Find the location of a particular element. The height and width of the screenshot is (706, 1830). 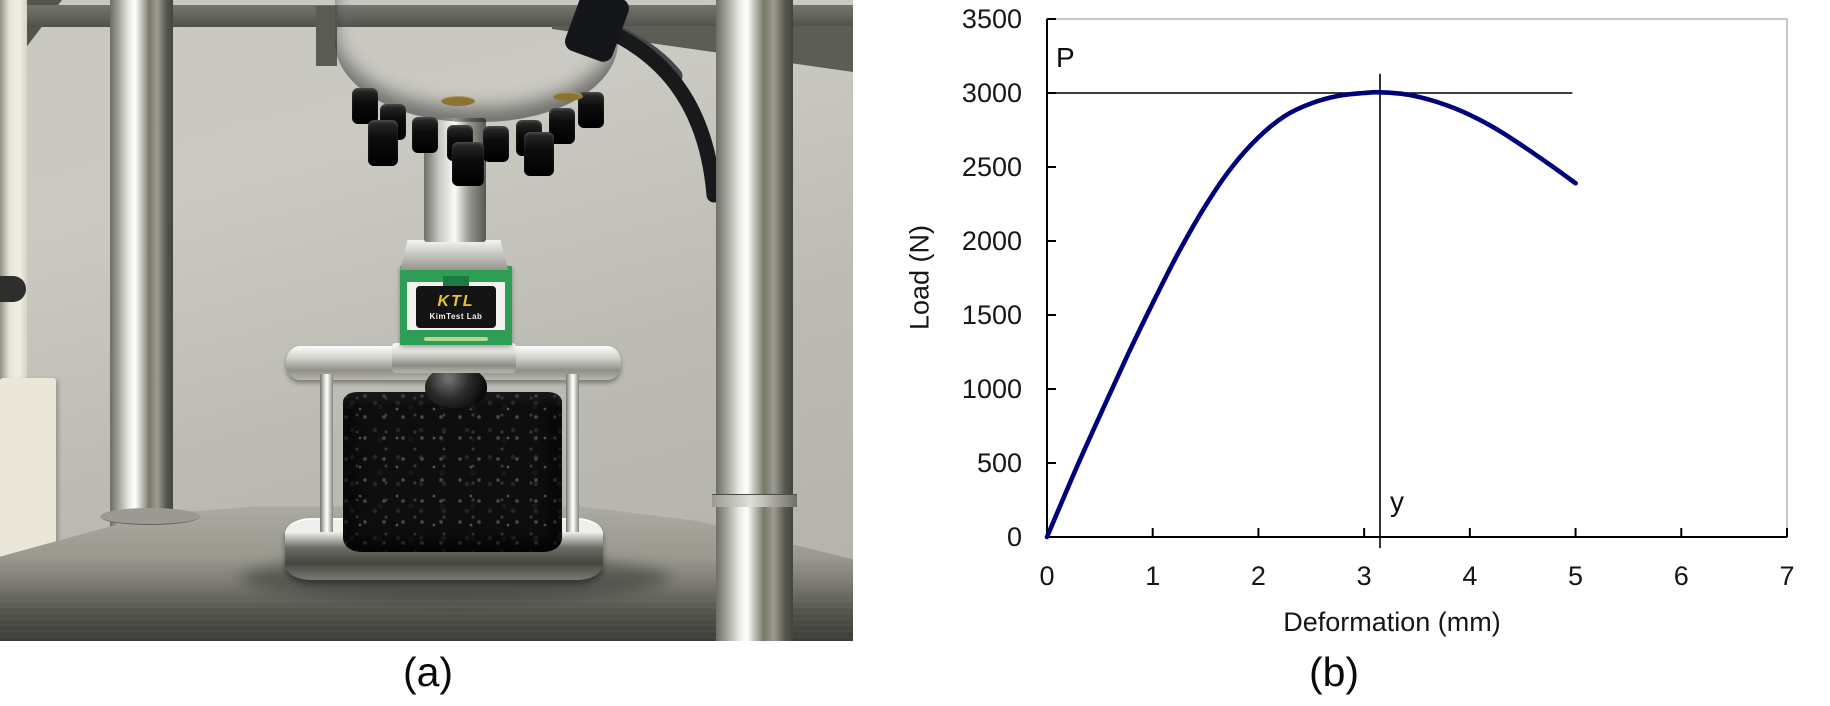

x-tick-label: 6 is located at coordinates (1681, 576).